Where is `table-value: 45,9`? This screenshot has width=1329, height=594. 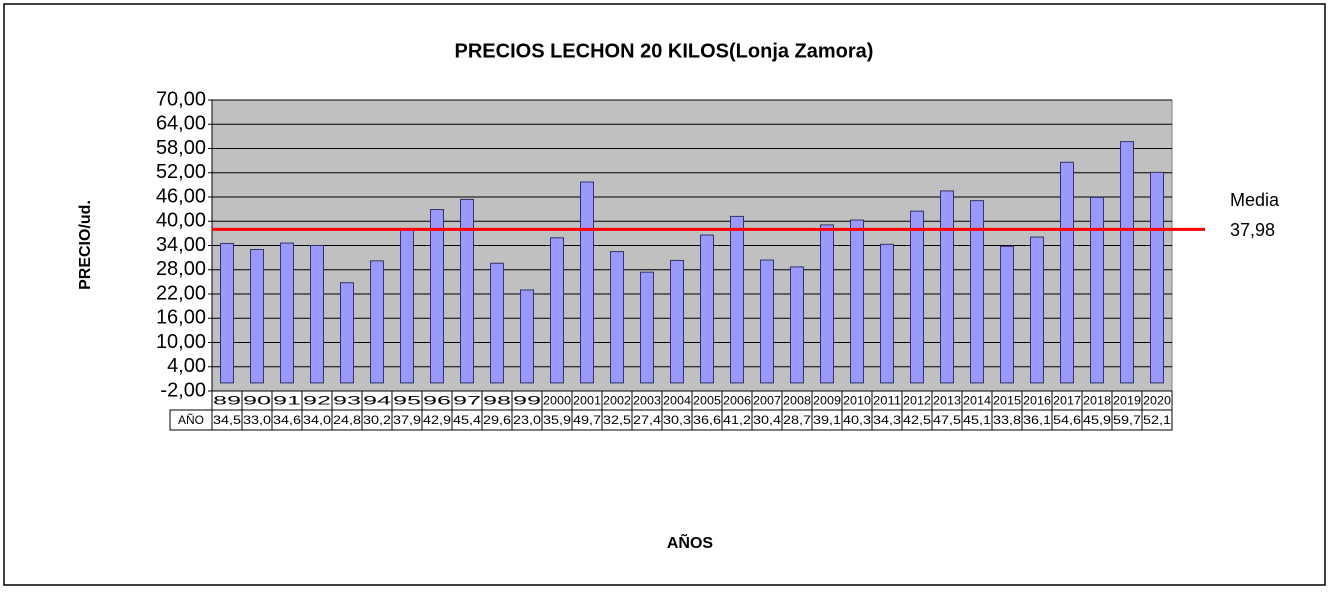
table-value: 45,9 is located at coordinates (1097, 420).